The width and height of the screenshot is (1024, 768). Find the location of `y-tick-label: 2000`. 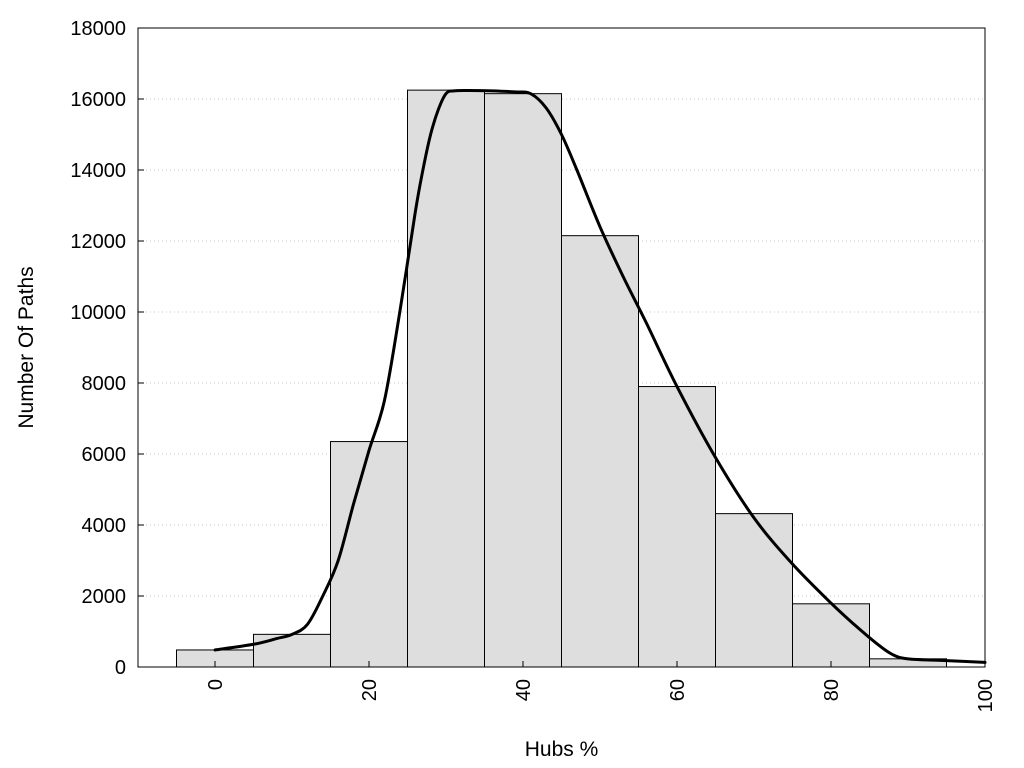

y-tick-label: 2000 is located at coordinates (104, 597).